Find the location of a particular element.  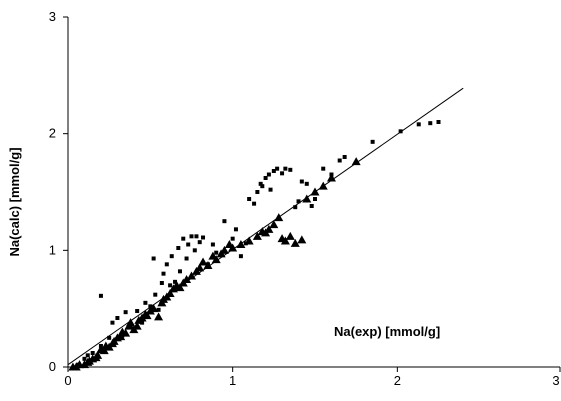

y-tick-label: 1 is located at coordinates (52, 249).